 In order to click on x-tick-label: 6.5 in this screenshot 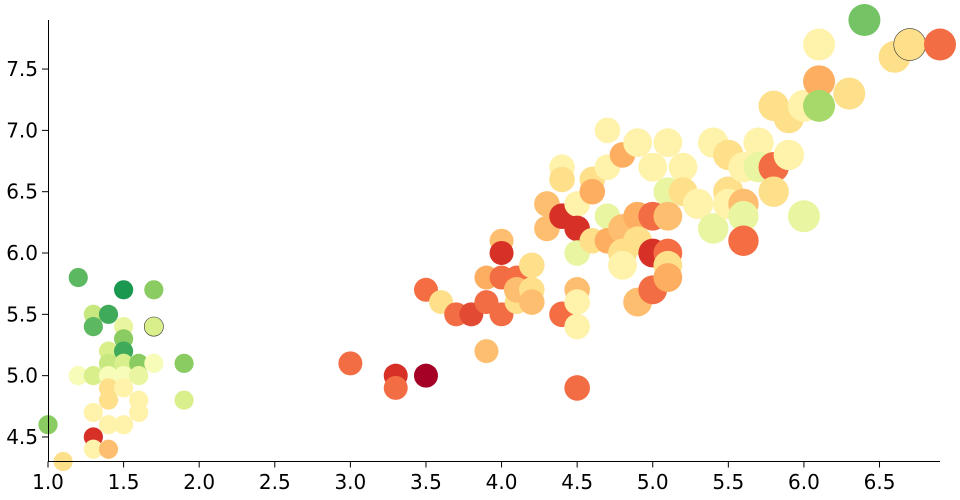, I will do `click(880, 482)`.